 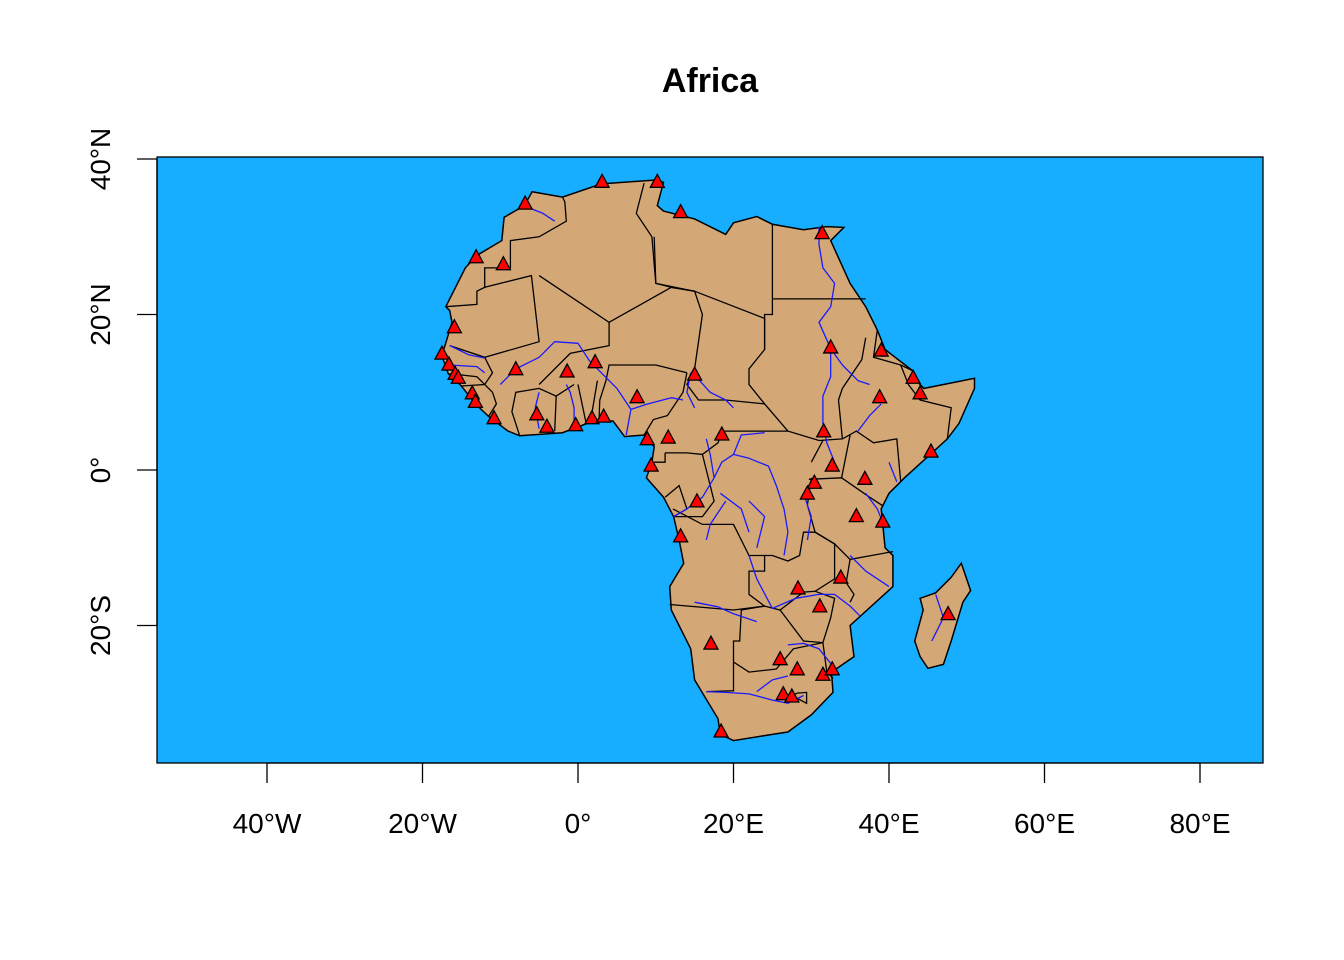 What do you see at coordinates (100, 159) in the screenshot?
I see `y-tick-label: 40°N` at bounding box center [100, 159].